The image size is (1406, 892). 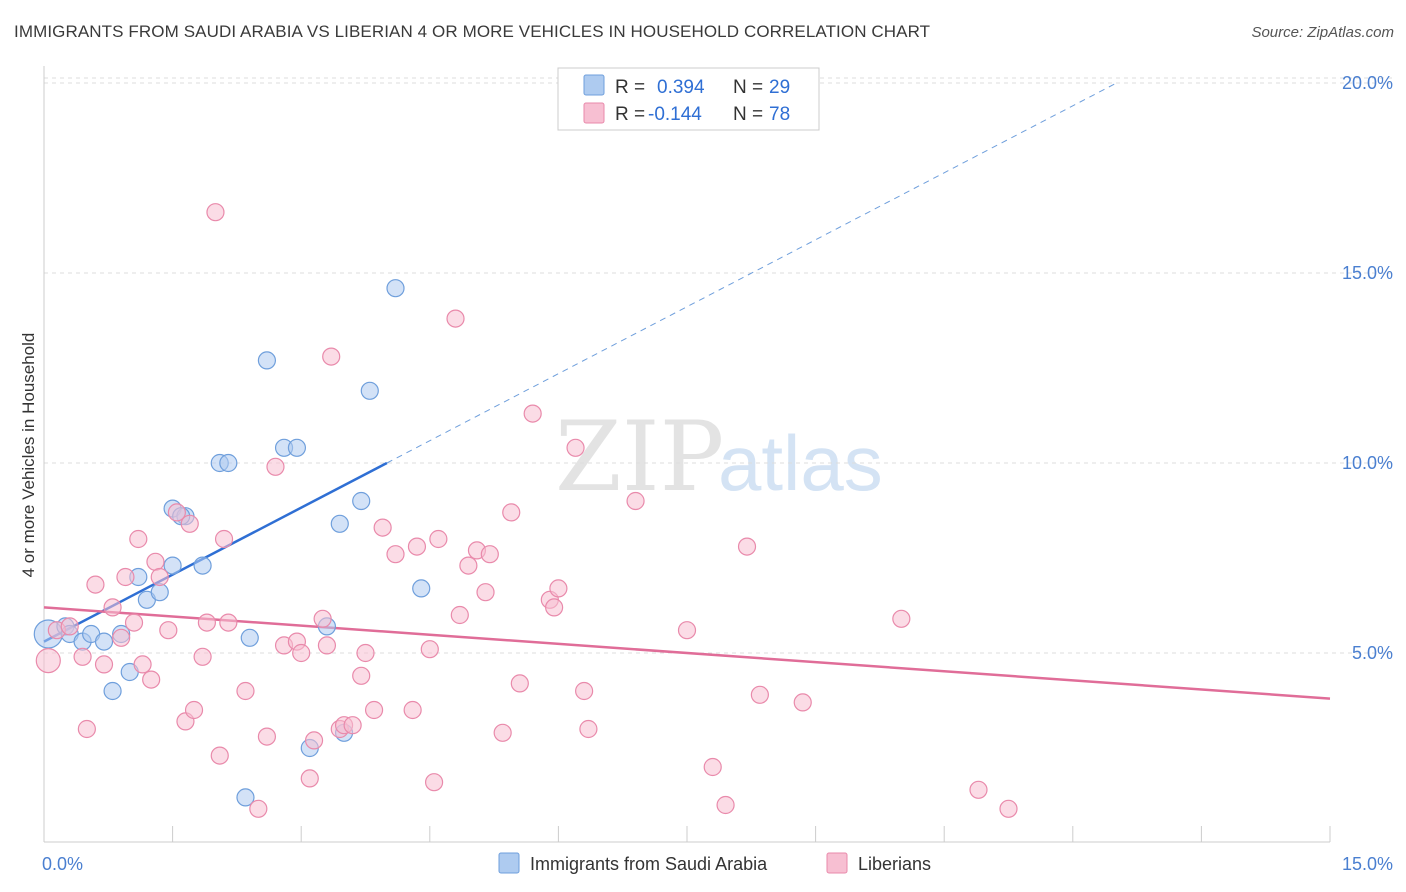 I want to click on y-tick-label: 10.0%, so click(x=1367, y=463).